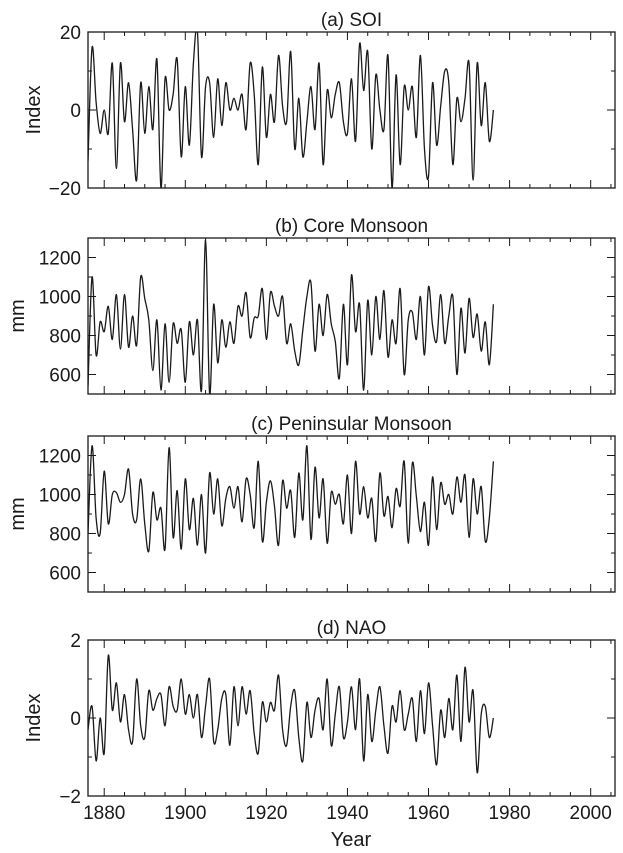 This screenshot has height=853, width=623. What do you see at coordinates (351, 226) in the screenshot?
I see `panel-title: (b) Core Monsoon` at bounding box center [351, 226].